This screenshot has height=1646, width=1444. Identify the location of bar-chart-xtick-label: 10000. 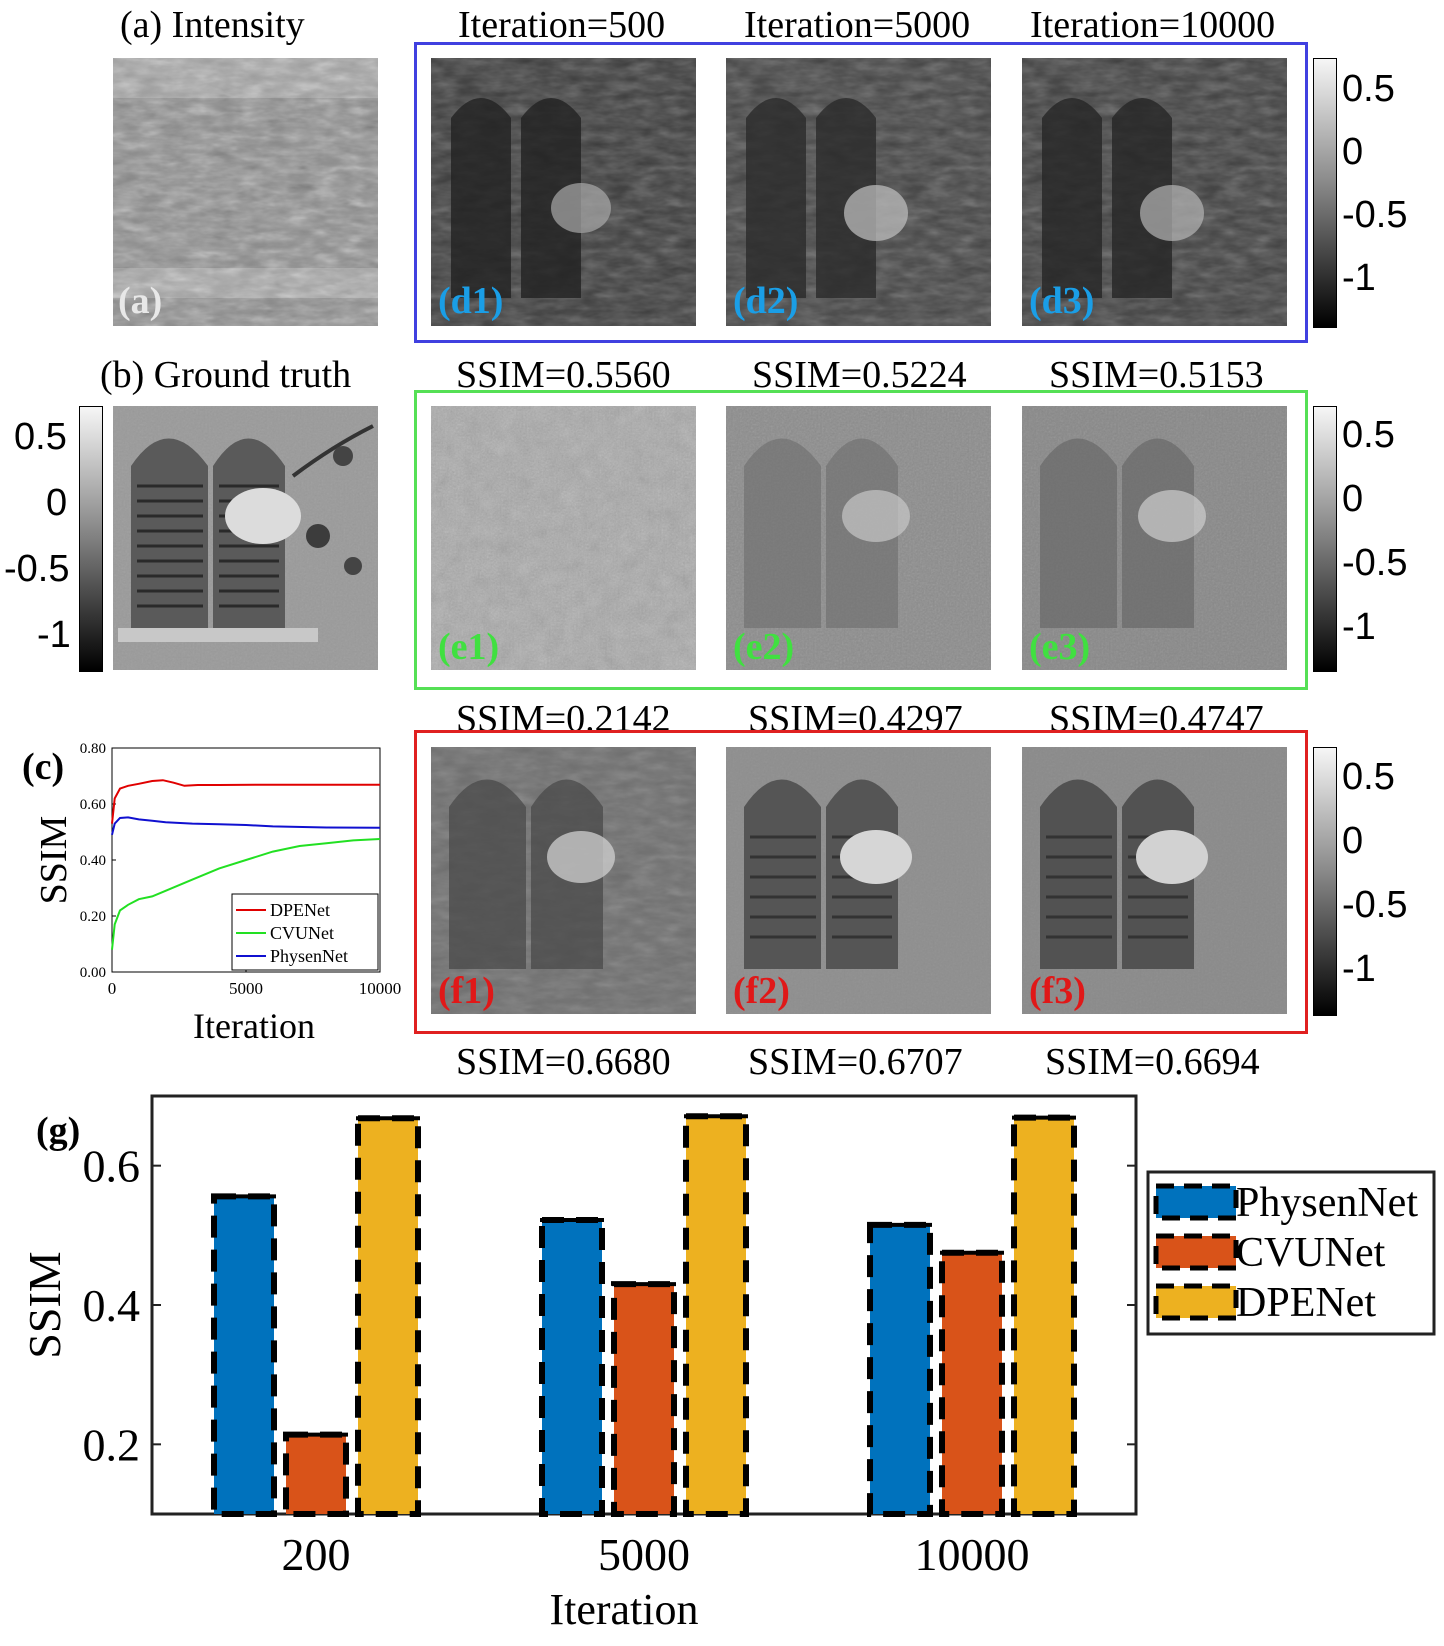
(972, 1554).